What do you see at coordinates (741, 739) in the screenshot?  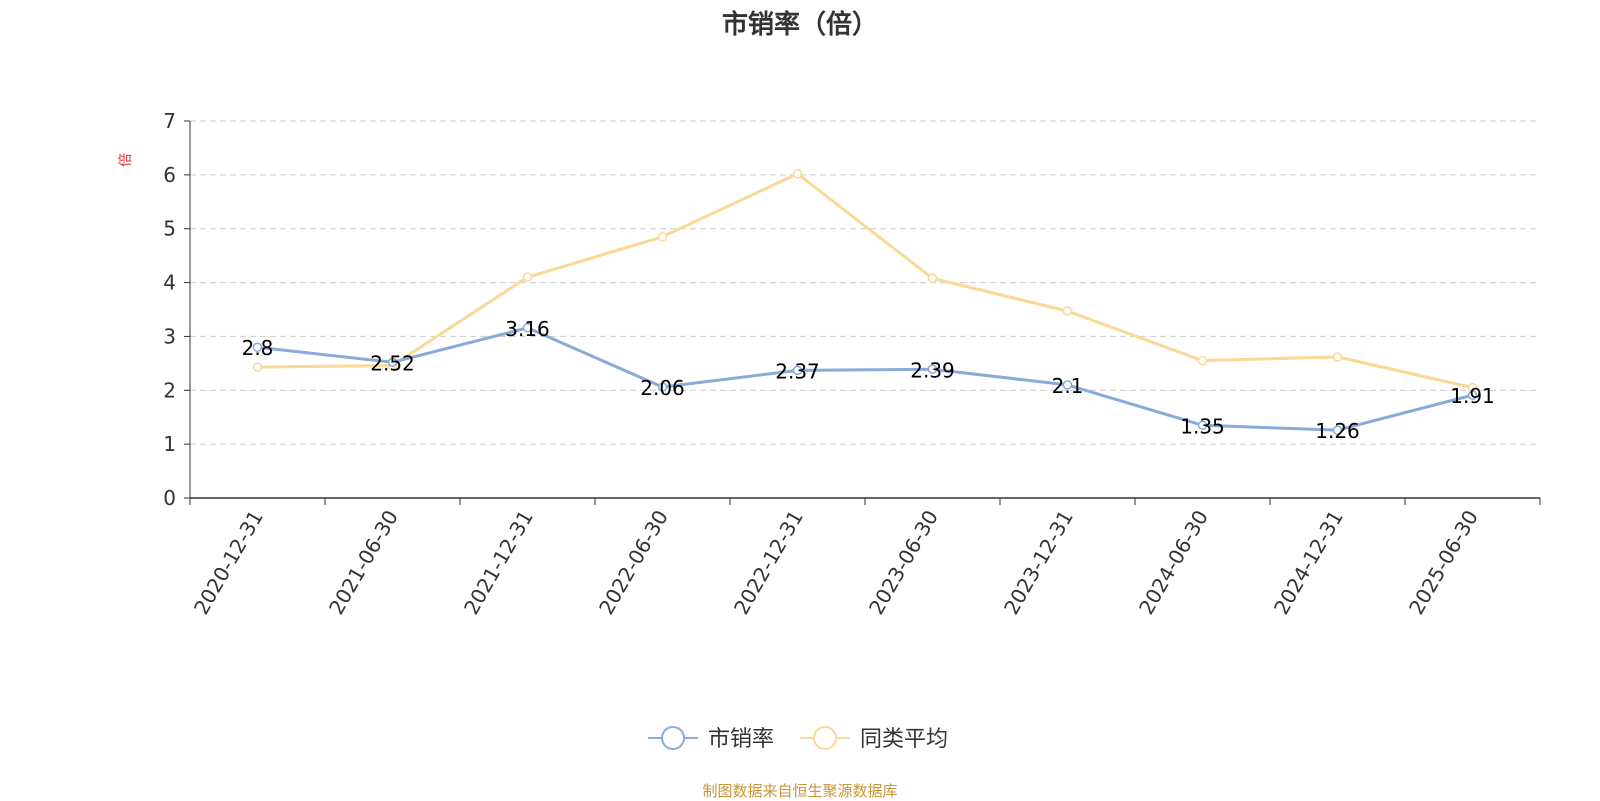 I see `legend-label: 市销率` at bounding box center [741, 739].